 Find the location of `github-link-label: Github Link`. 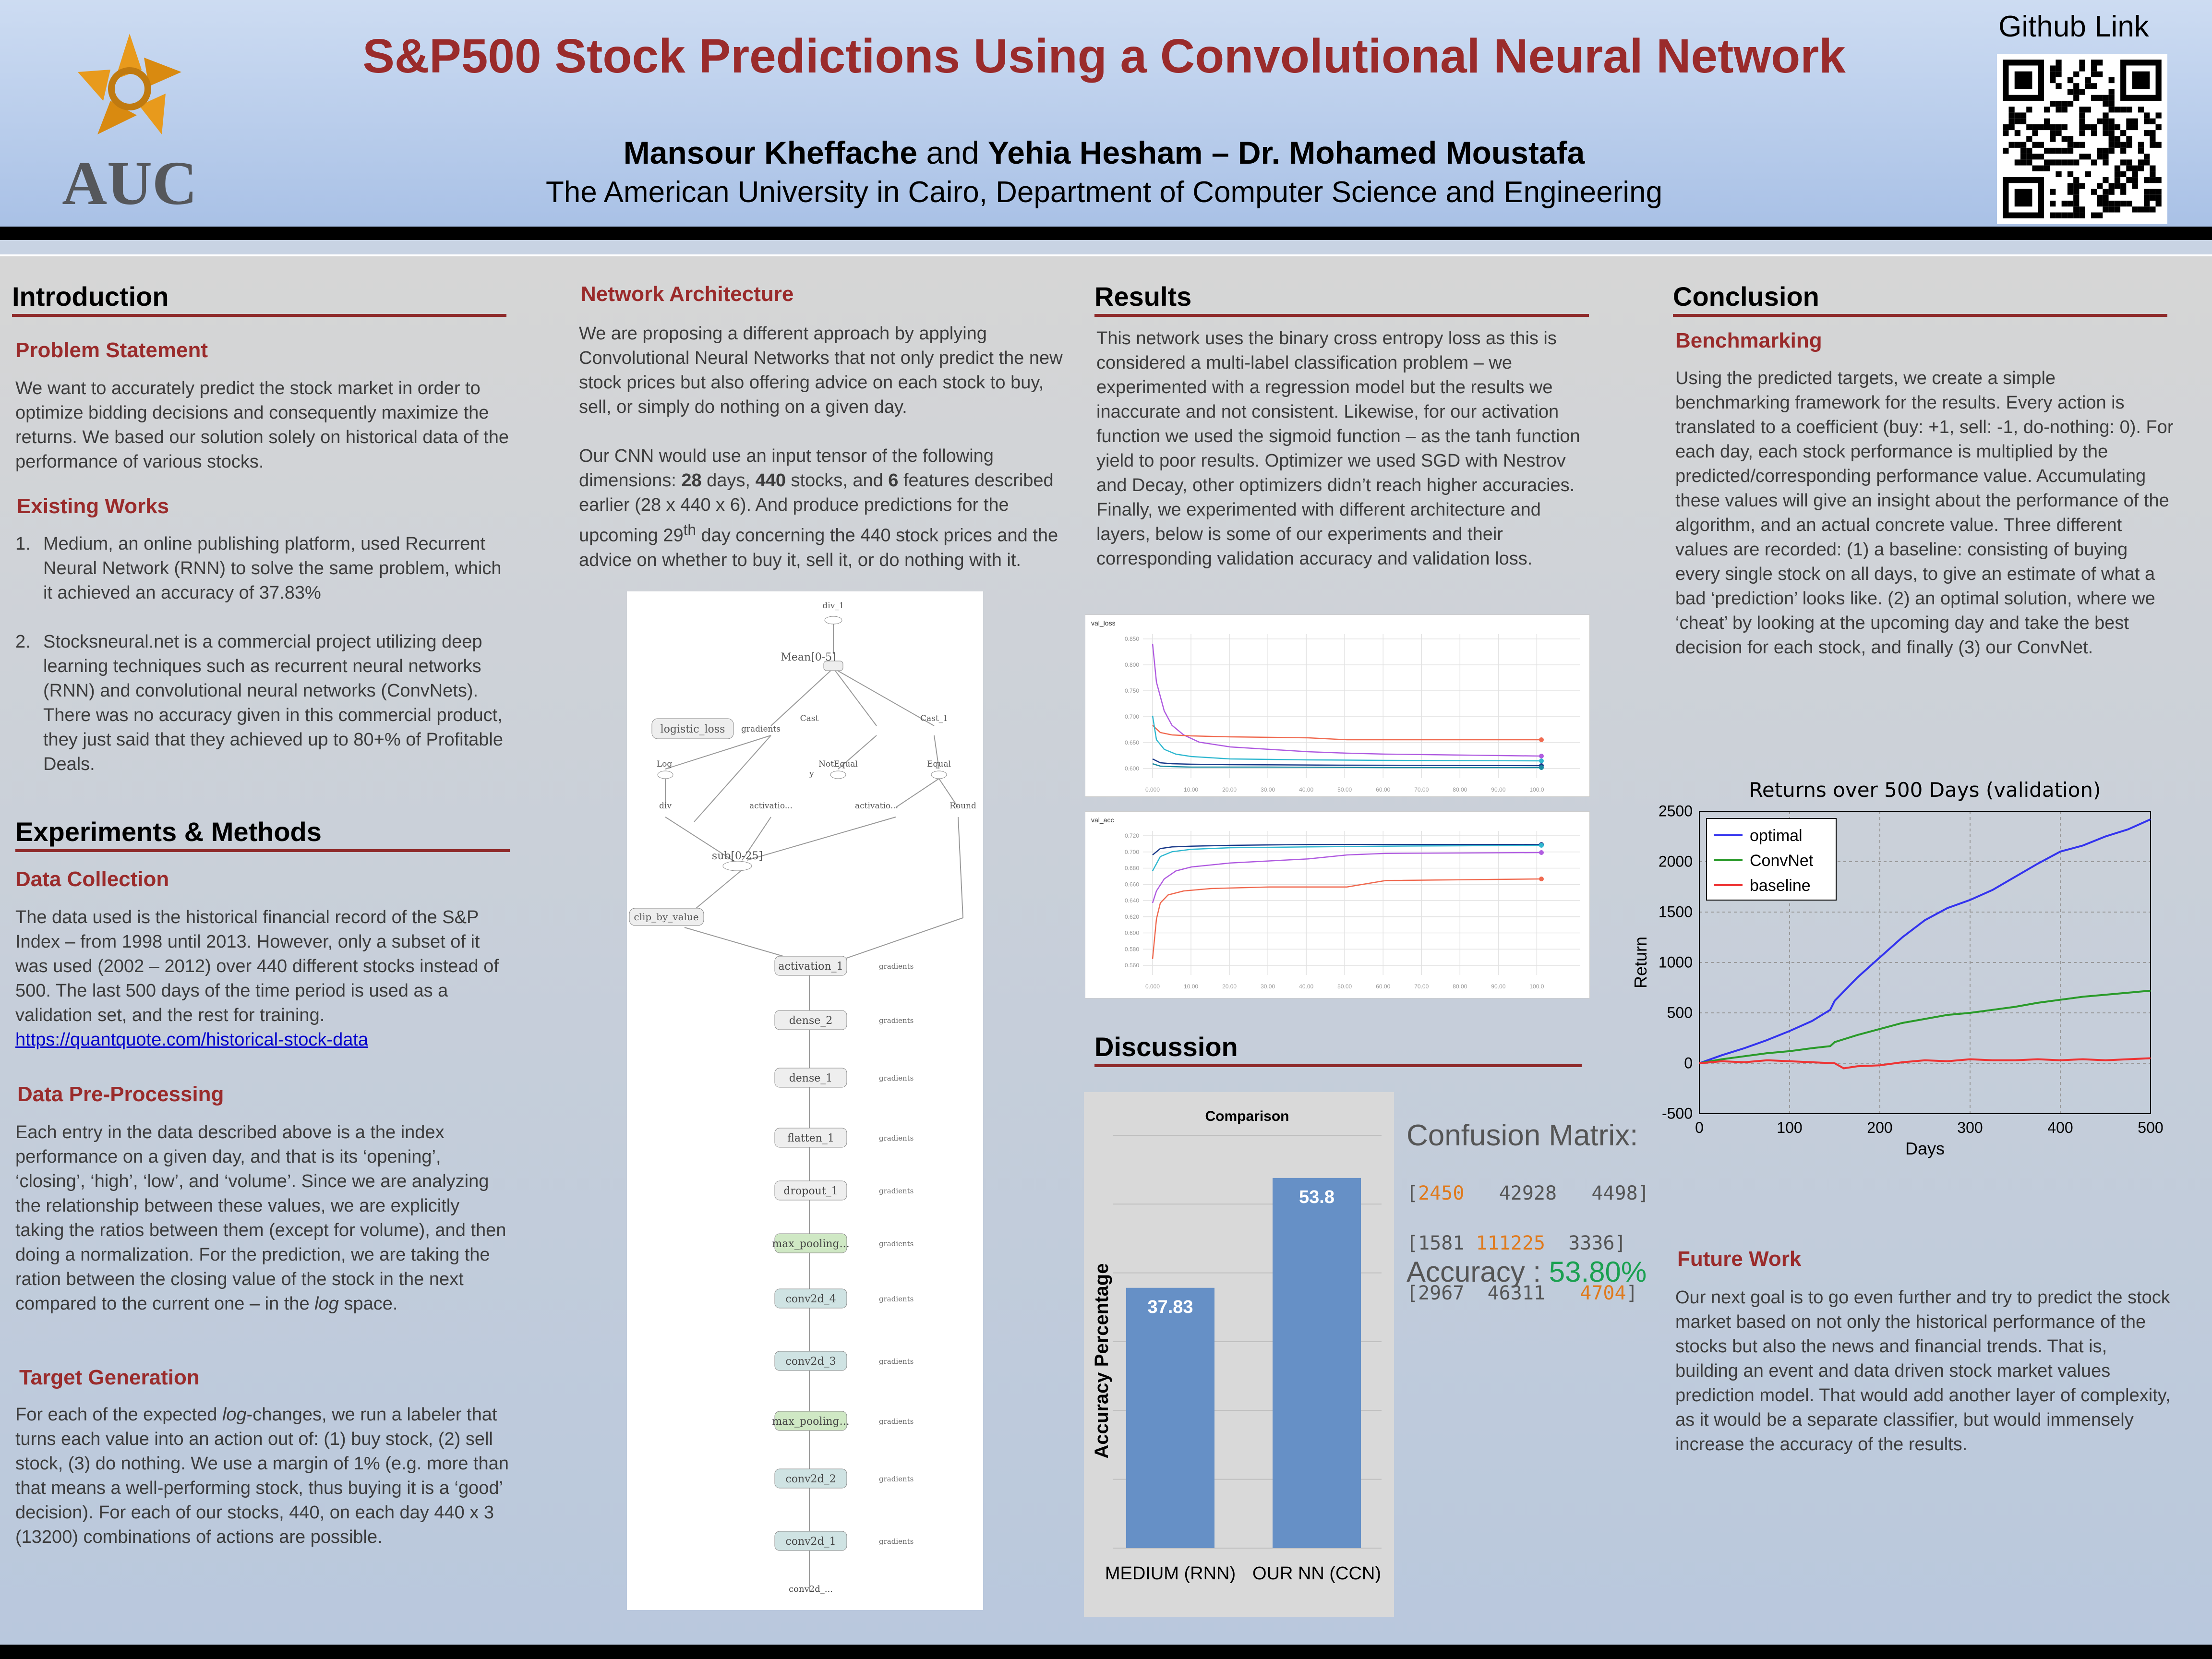

github-link-label: Github Link is located at coordinates (2073, 26).